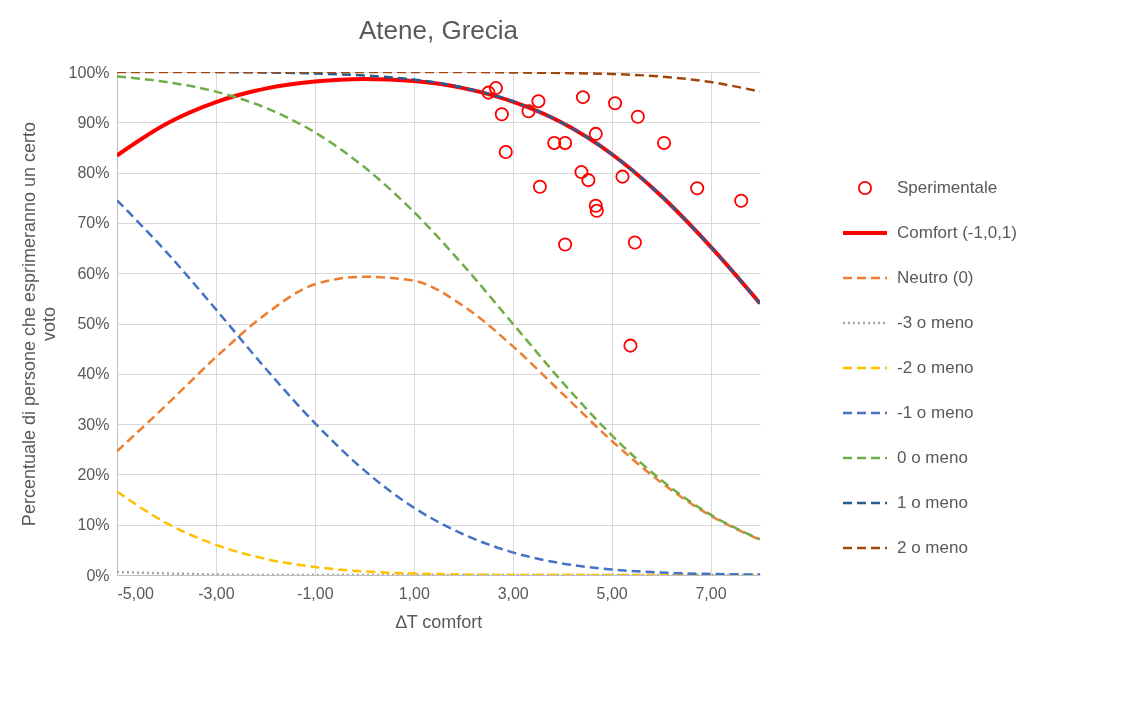 Image resolution: width=1145 pixels, height=725 pixels. What do you see at coordinates (315, 593) in the screenshot?
I see `x-tick-label: -1,00` at bounding box center [315, 593].